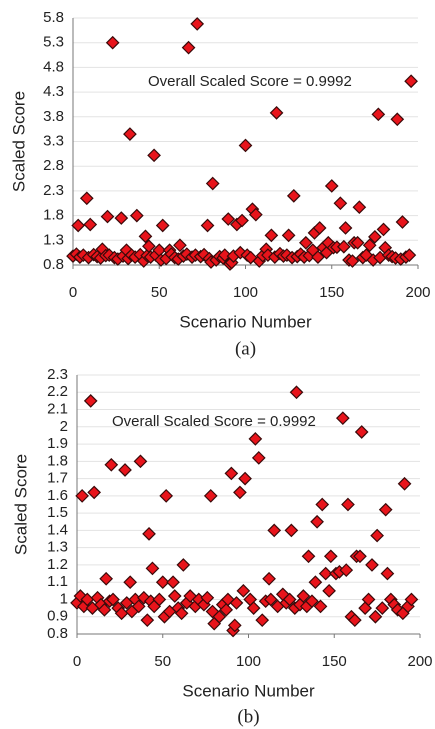  I want to click on y-tick-label: 3.3, so click(53, 140).